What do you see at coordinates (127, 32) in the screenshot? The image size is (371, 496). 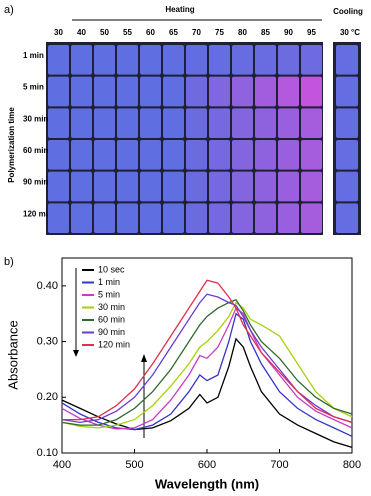 I see `temperature-label: 55` at bounding box center [127, 32].